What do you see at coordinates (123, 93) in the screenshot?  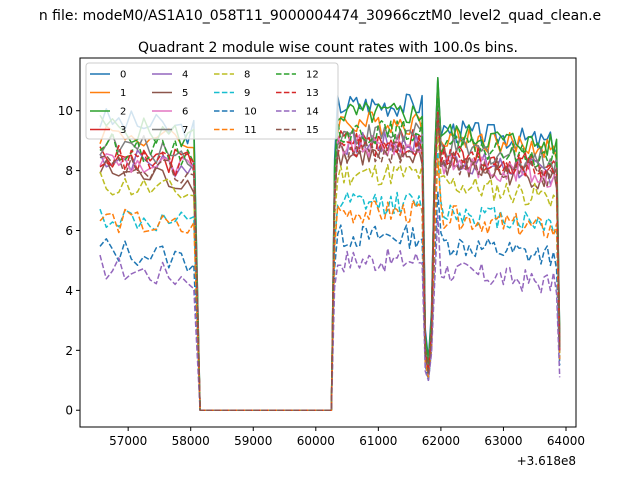 I see `legend-label-1: 1` at bounding box center [123, 93].